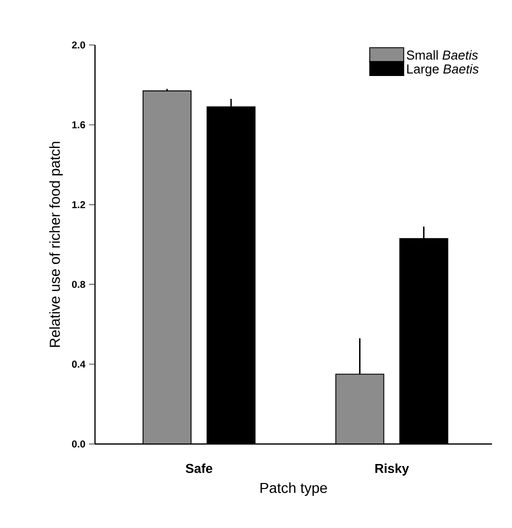 Image resolution: width=512 pixels, height=528 pixels. I want to click on y-tick-label: 1.2, so click(79, 204).